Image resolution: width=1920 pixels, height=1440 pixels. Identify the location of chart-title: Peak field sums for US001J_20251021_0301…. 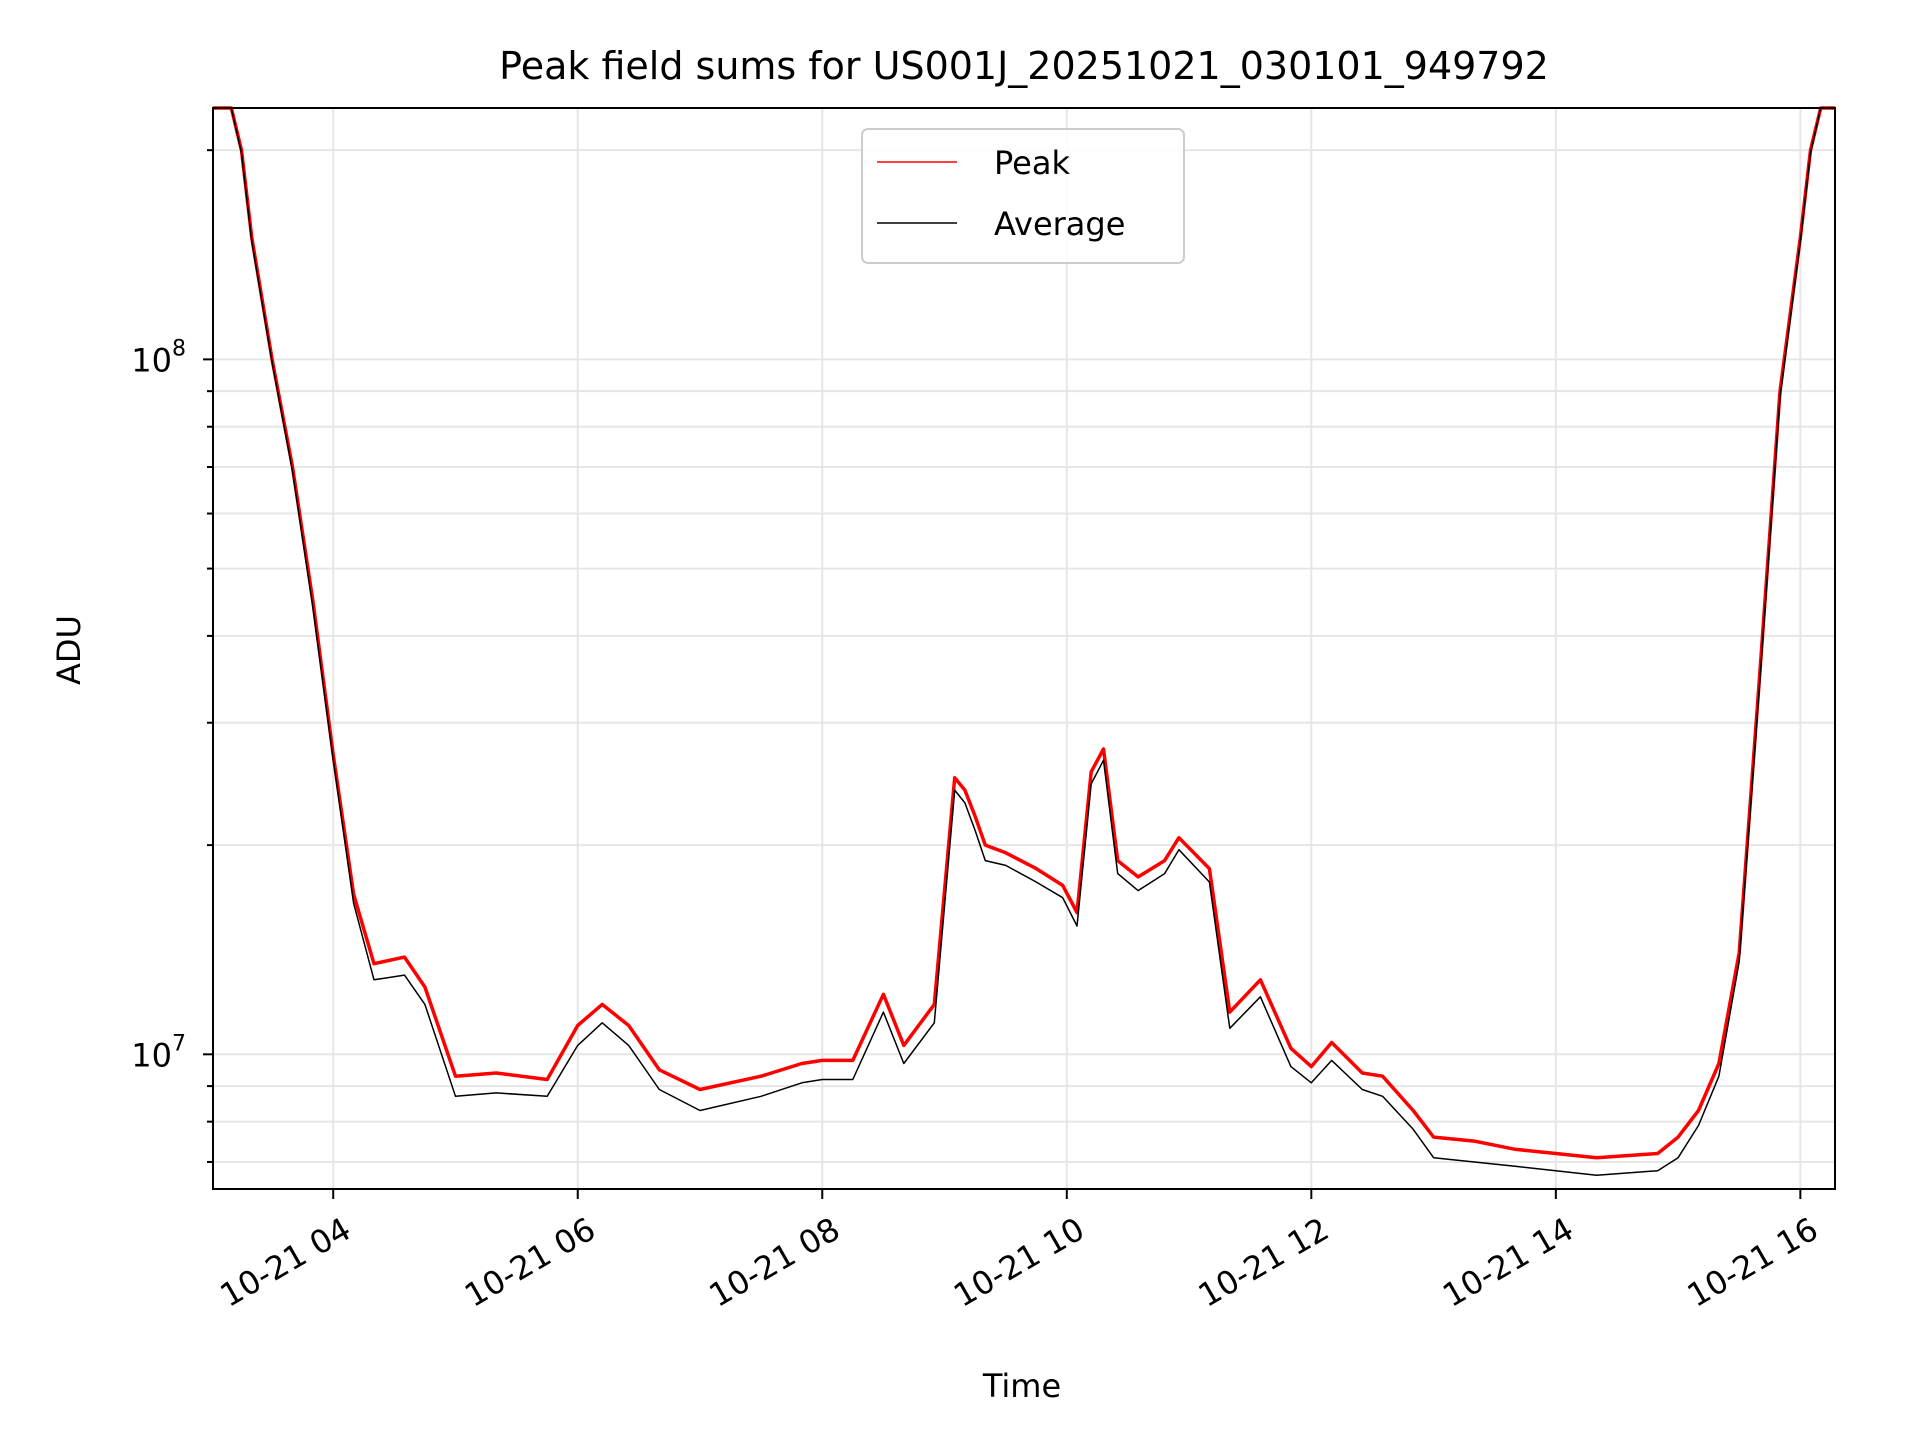
(1024, 66).